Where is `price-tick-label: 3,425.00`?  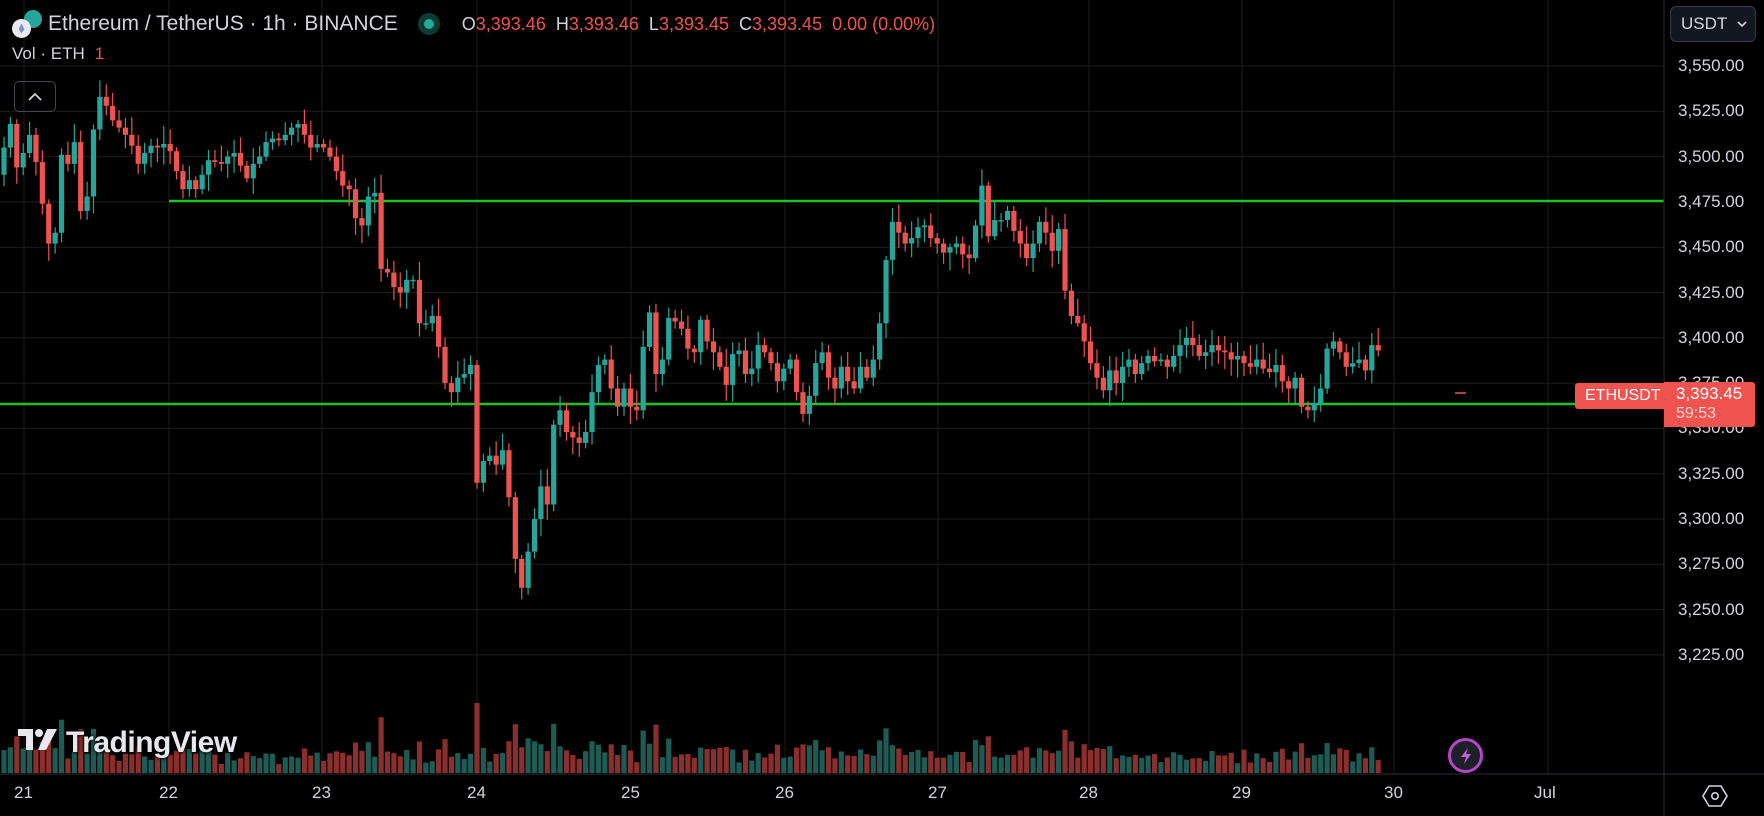
price-tick-label: 3,425.00 is located at coordinates (1711, 292).